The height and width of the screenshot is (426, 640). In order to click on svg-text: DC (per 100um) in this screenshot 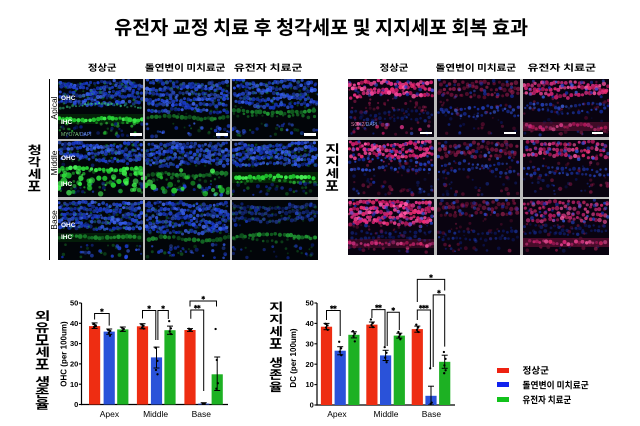, I will do `click(293, 357)`.